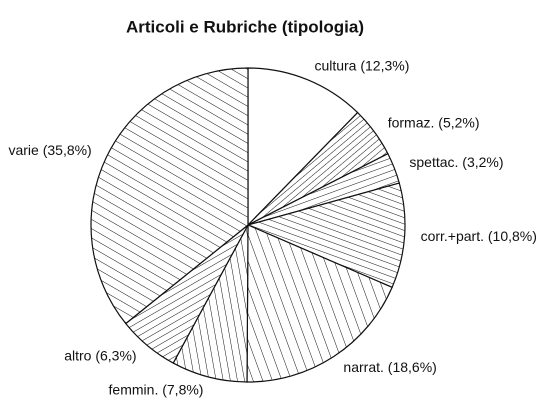 The width and height of the screenshot is (543, 404). What do you see at coordinates (182, 389) in the screenshot?
I see `slice-value-label: (7,8%)` at bounding box center [182, 389].